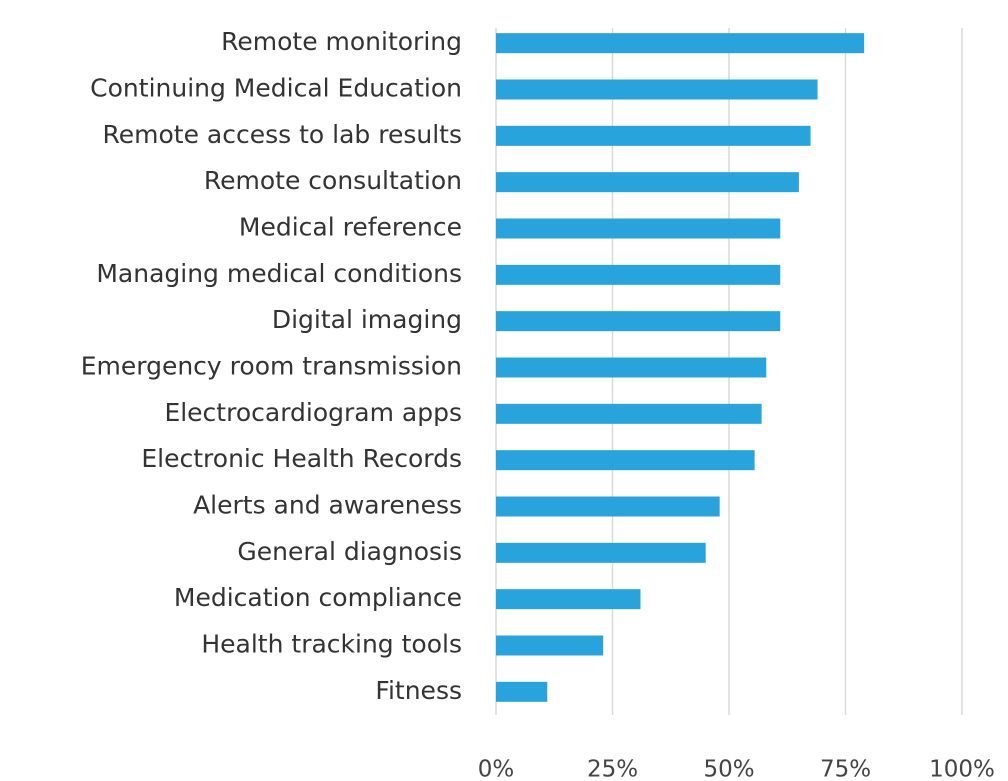 Image resolution: width=1008 pixels, height=781 pixels. What do you see at coordinates (496, 769) in the screenshot?
I see `x-tick-label: 0%` at bounding box center [496, 769].